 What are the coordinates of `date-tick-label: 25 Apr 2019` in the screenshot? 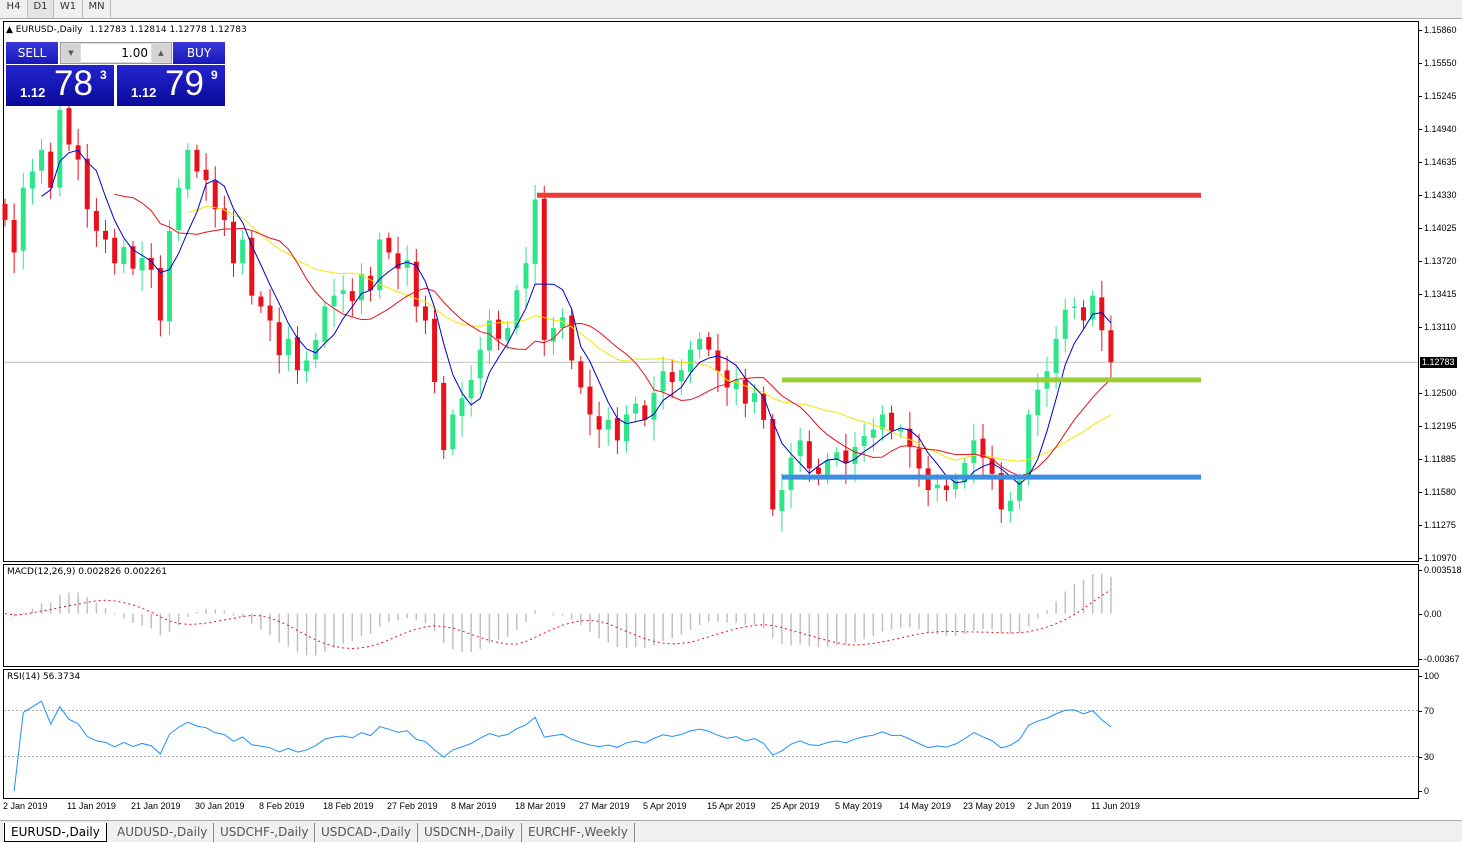 It's located at (795, 806).